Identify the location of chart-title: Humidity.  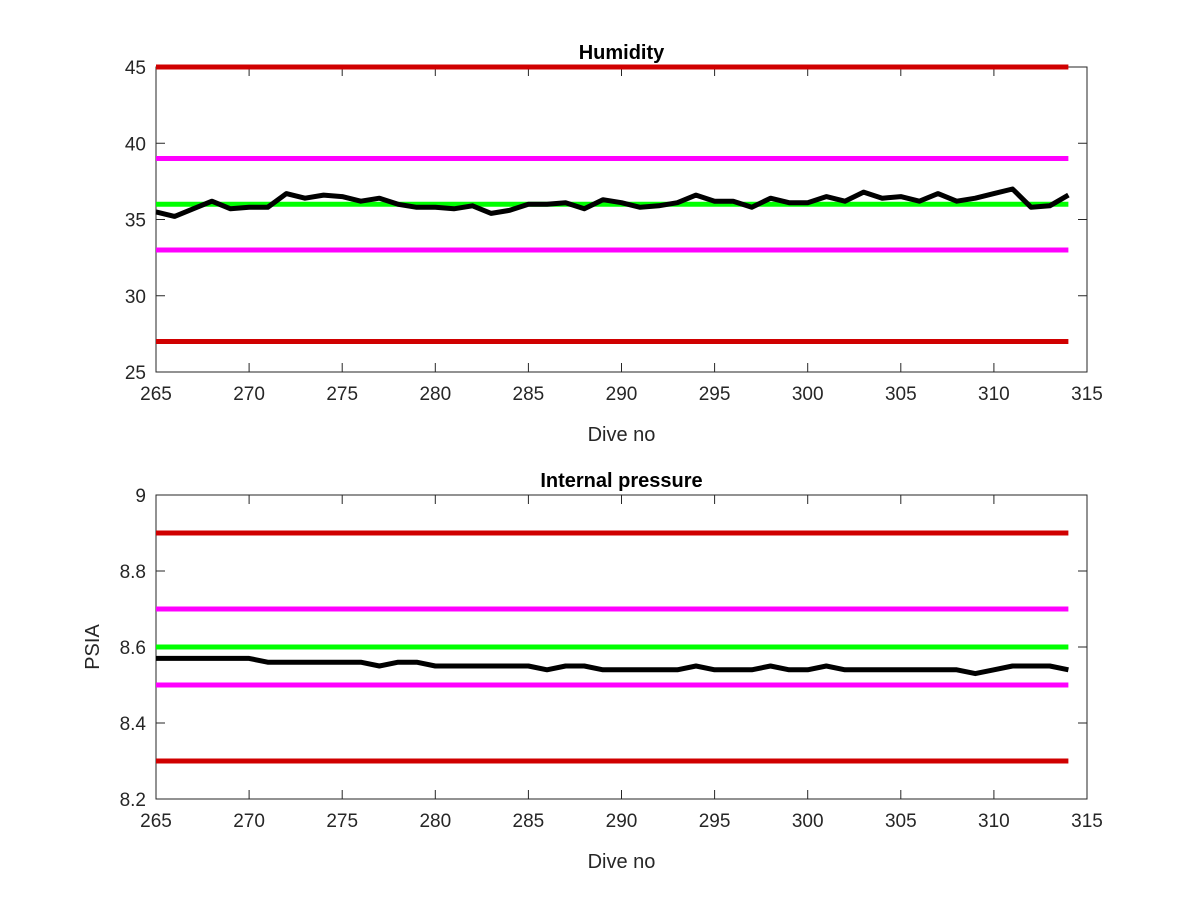
(622, 53).